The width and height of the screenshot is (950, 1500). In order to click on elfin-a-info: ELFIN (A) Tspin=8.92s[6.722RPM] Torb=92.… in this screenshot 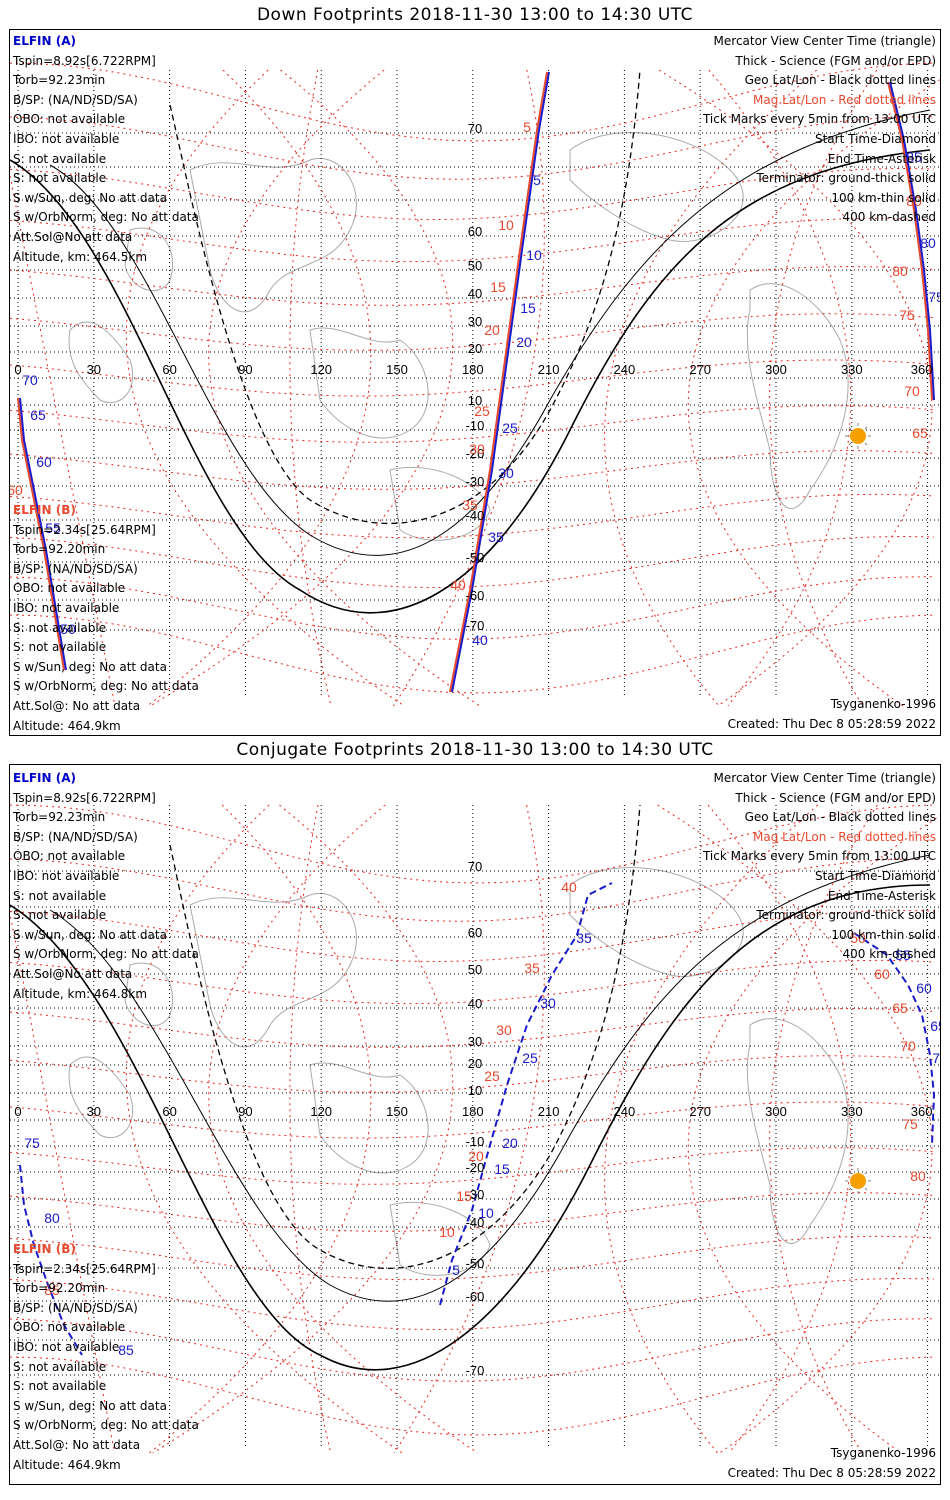, I will do `click(106, 886)`.